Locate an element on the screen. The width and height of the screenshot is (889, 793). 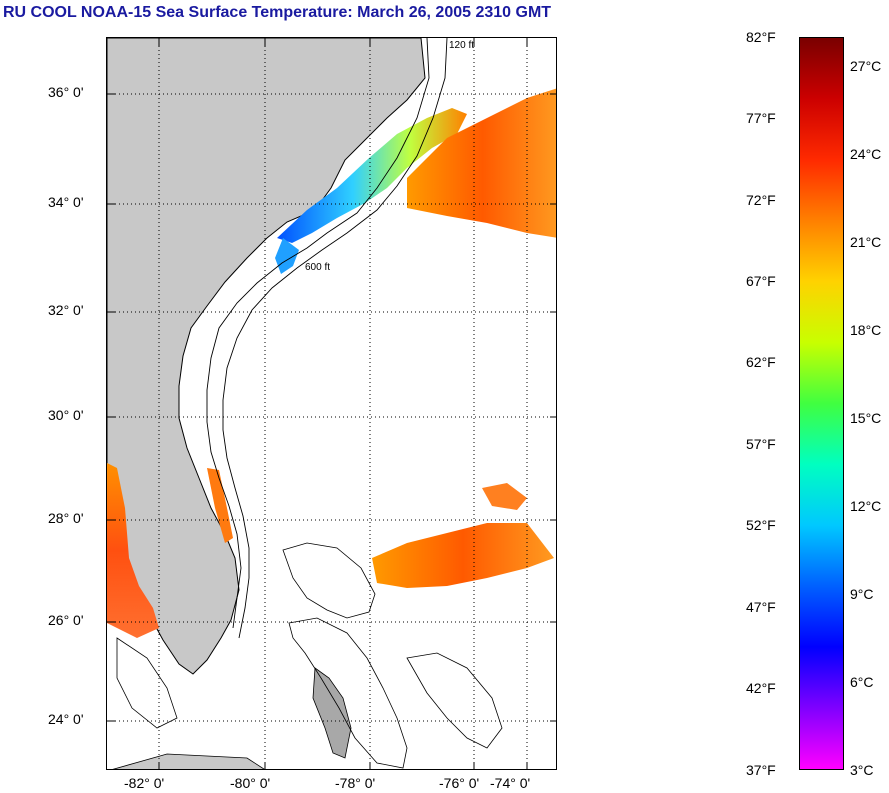
gulf-warm-water is located at coordinates (133, 550).